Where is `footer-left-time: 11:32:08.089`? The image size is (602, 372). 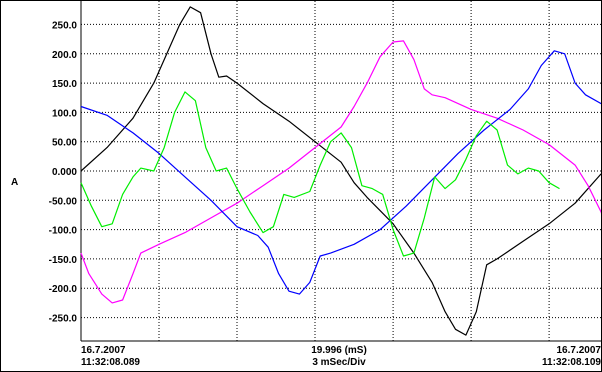
footer-left-time: 11:32:08.089 is located at coordinates (110, 362).